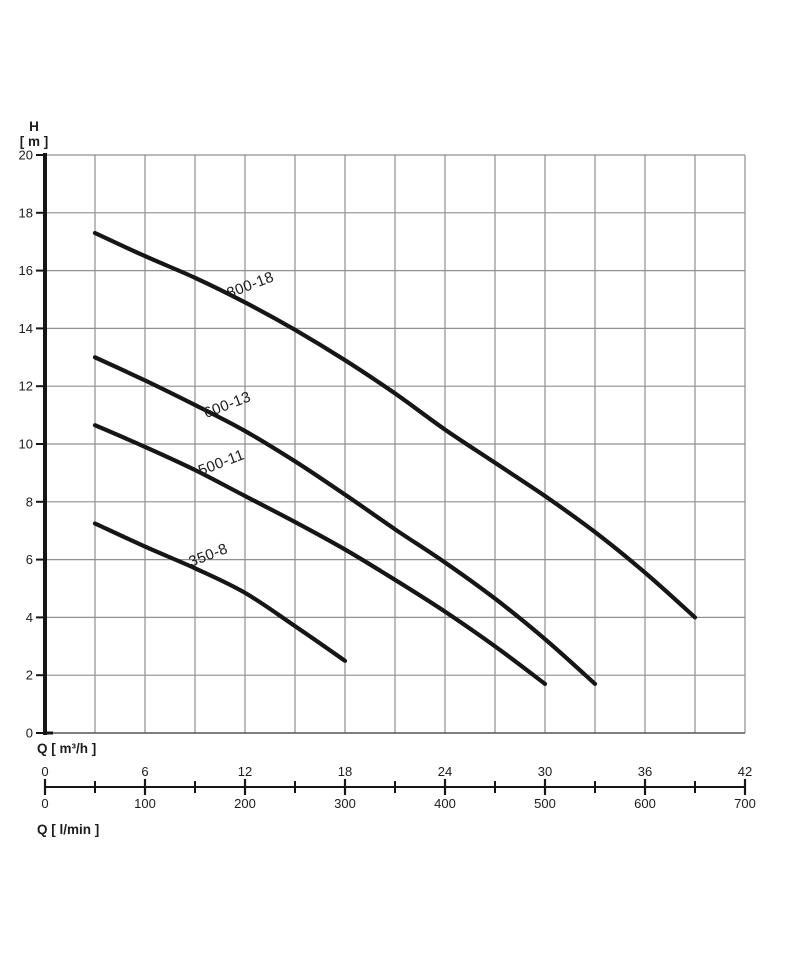  I want to click on curve-label-800-18: 800-18, so click(250, 284).